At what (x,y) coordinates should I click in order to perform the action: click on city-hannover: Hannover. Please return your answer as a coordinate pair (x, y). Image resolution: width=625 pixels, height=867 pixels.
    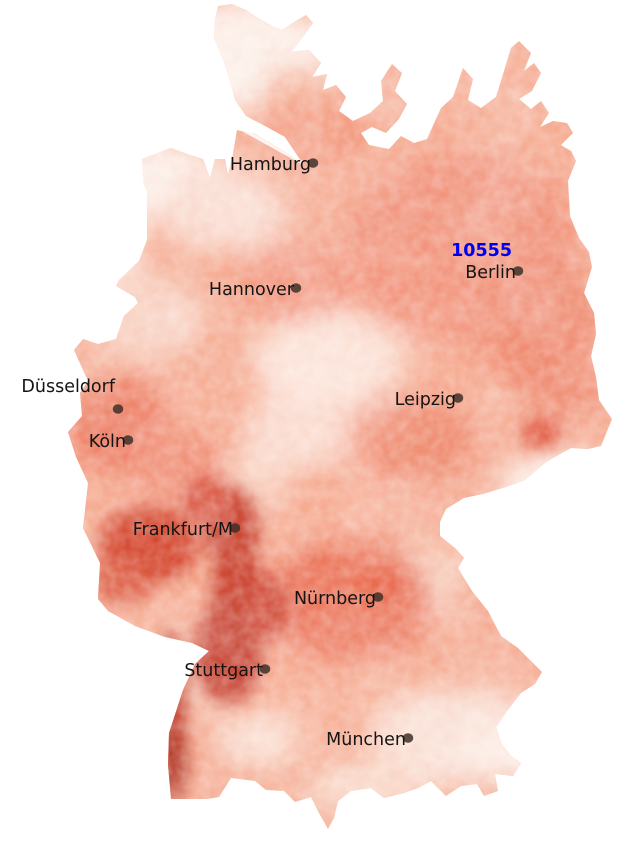
    Looking at the image, I should click on (255, 290).